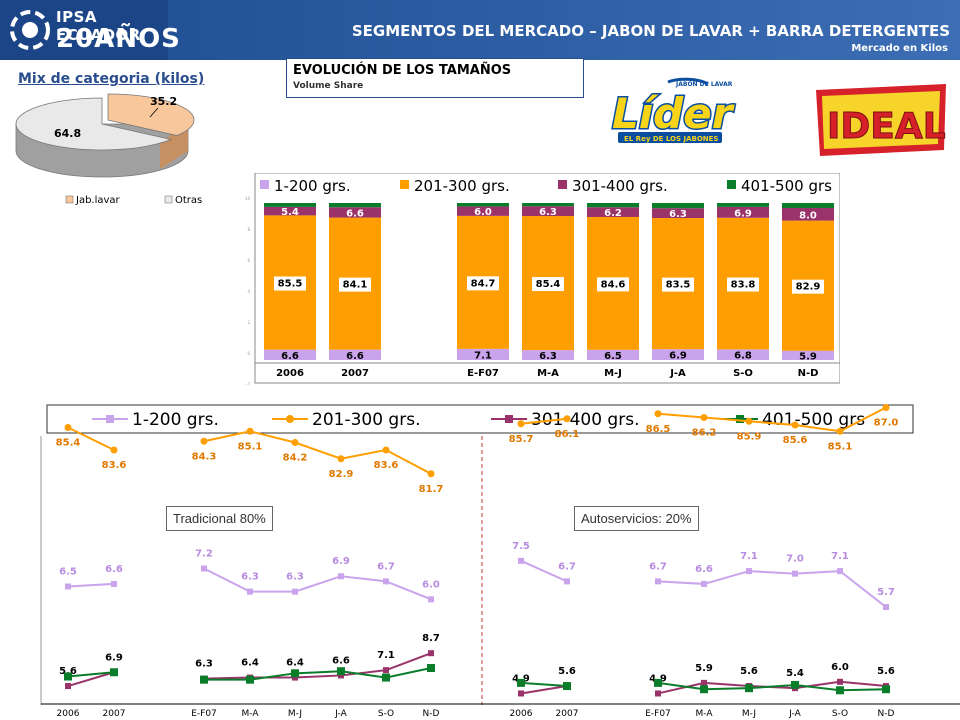 Image resolution: width=960 pixels, height=720 pixels. What do you see at coordinates (355, 205) in the screenshot?
I see `bar-segment-2007-s4` at bounding box center [355, 205].